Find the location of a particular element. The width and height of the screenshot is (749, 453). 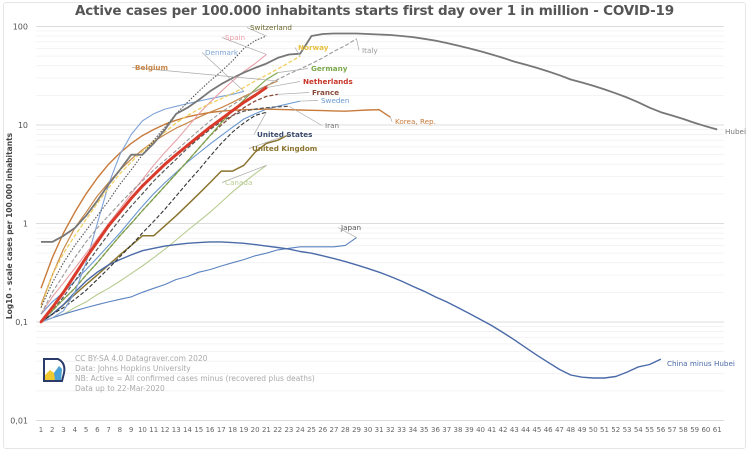

series-label: Japan is located at coordinates (350, 227).